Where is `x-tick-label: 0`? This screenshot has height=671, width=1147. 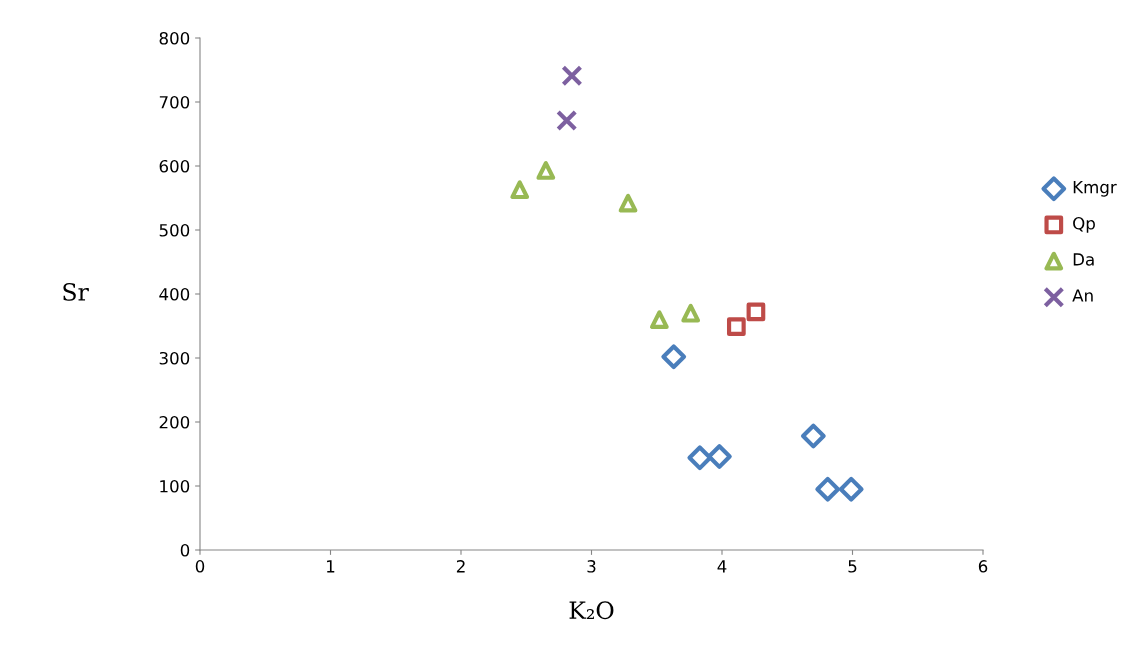 x-tick-label: 0 is located at coordinates (200, 566).